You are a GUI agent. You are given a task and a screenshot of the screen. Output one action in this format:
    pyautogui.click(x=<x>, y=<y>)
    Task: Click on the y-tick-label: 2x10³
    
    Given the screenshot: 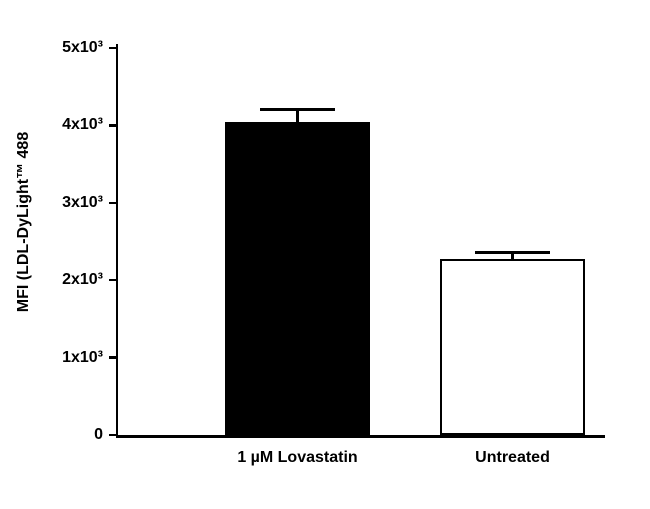 What is the action you would take?
    pyautogui.click(x=82, y=280)
    